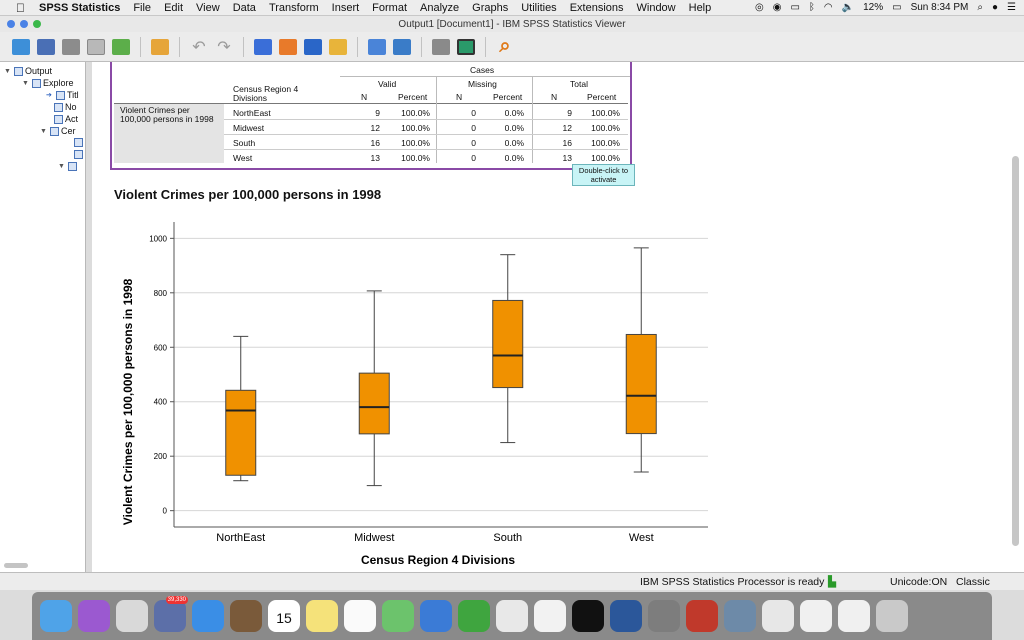 The width and height of the screenshot is (1024, 640). Describe the element at coordinates (137, 7) in the screenshot. I see `menu-file: File` at that location.